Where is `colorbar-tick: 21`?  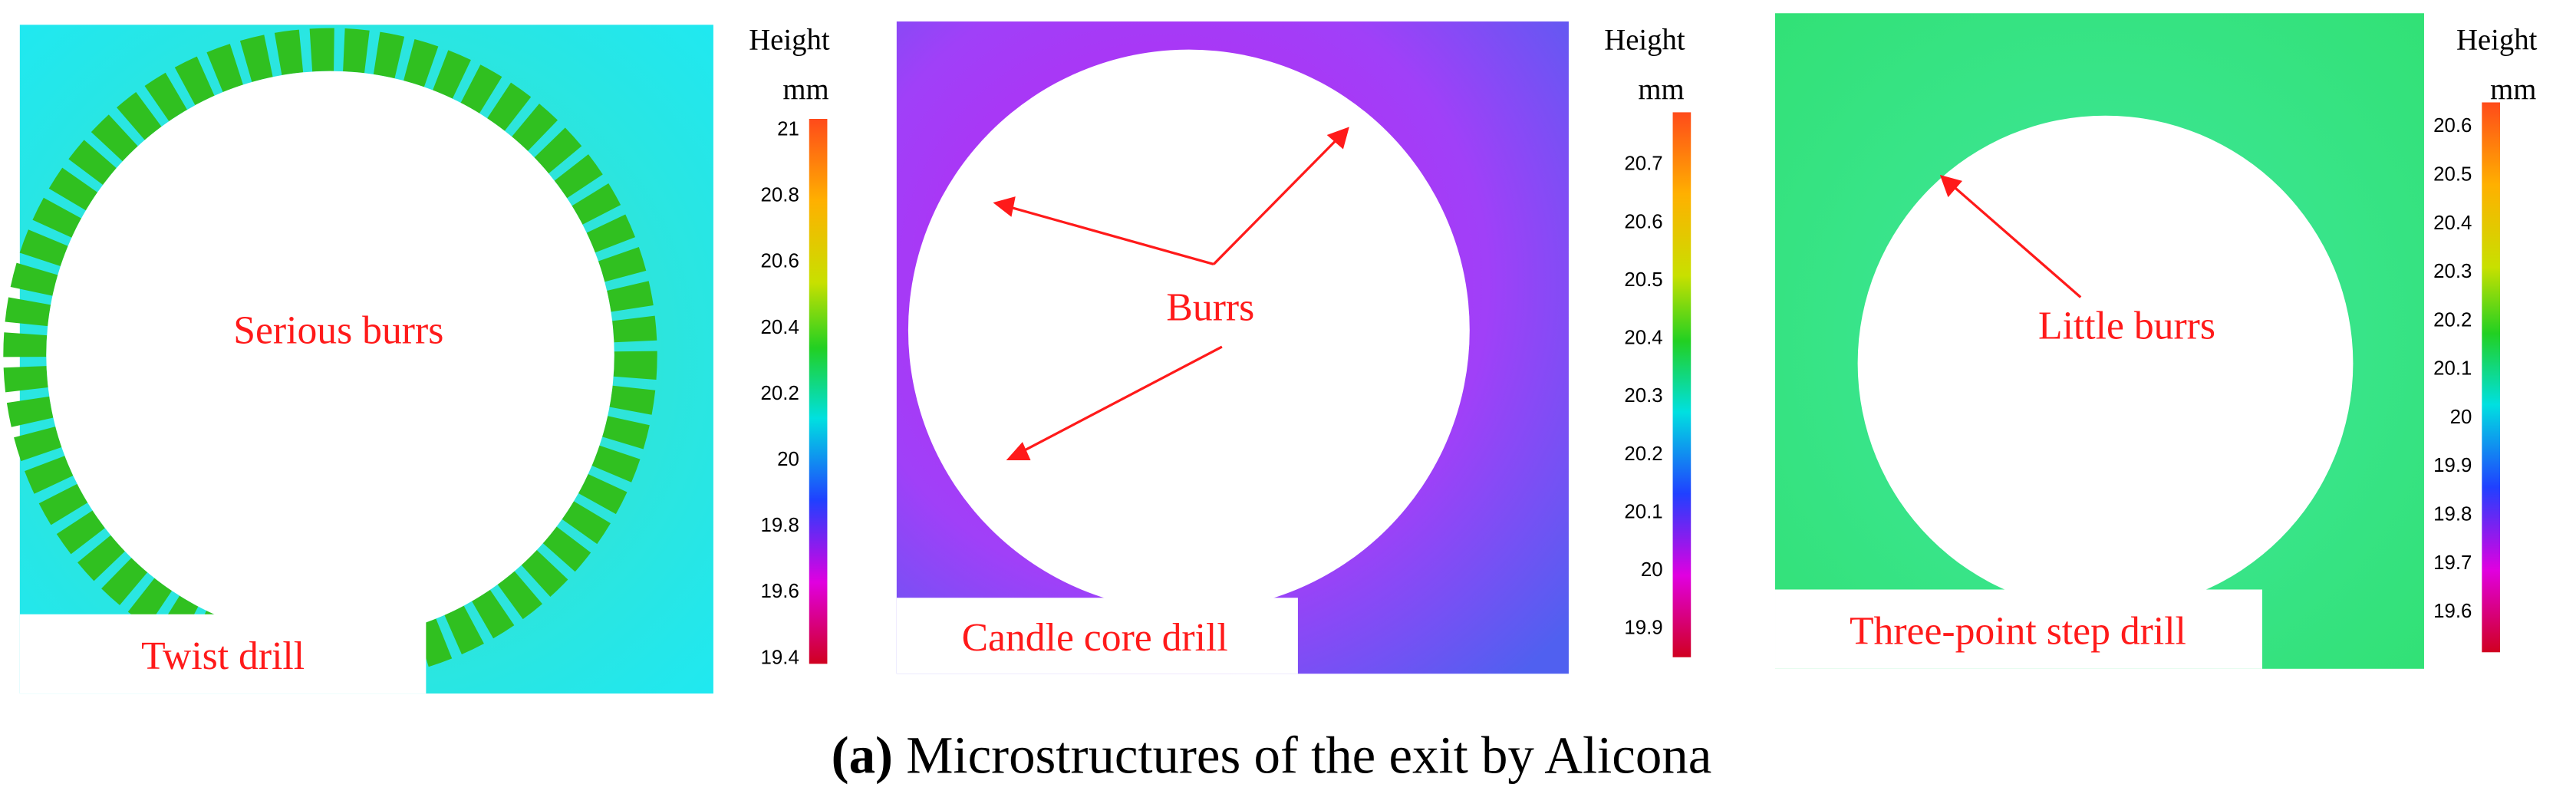 colorbar-tick: 21 is located at coordinates (788, 129).